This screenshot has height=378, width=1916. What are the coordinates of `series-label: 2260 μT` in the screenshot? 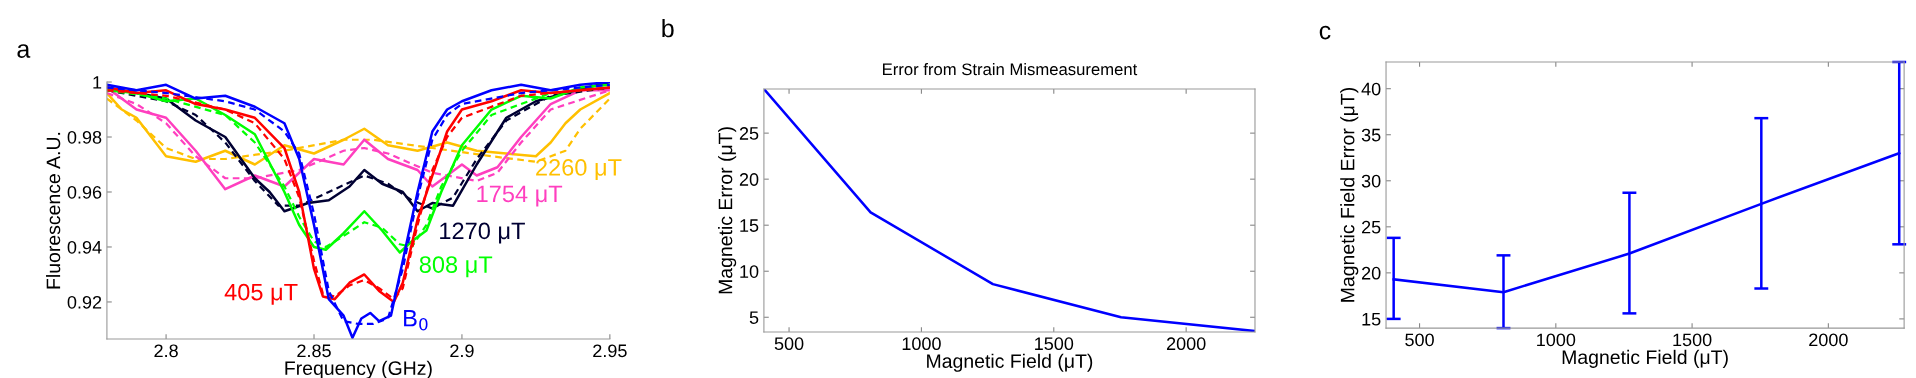 It's located at (579, 170).